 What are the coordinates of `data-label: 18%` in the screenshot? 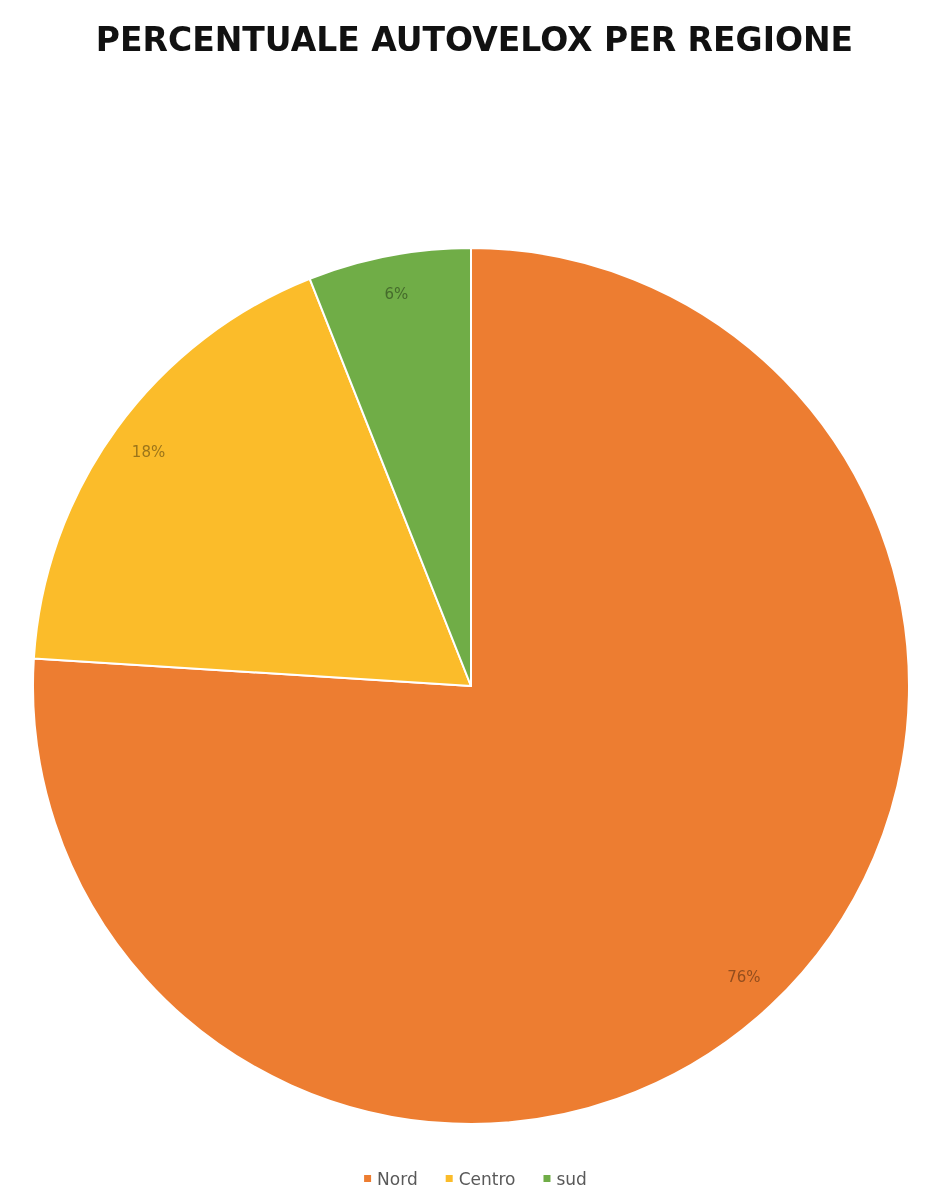 It's located at (148, 451).